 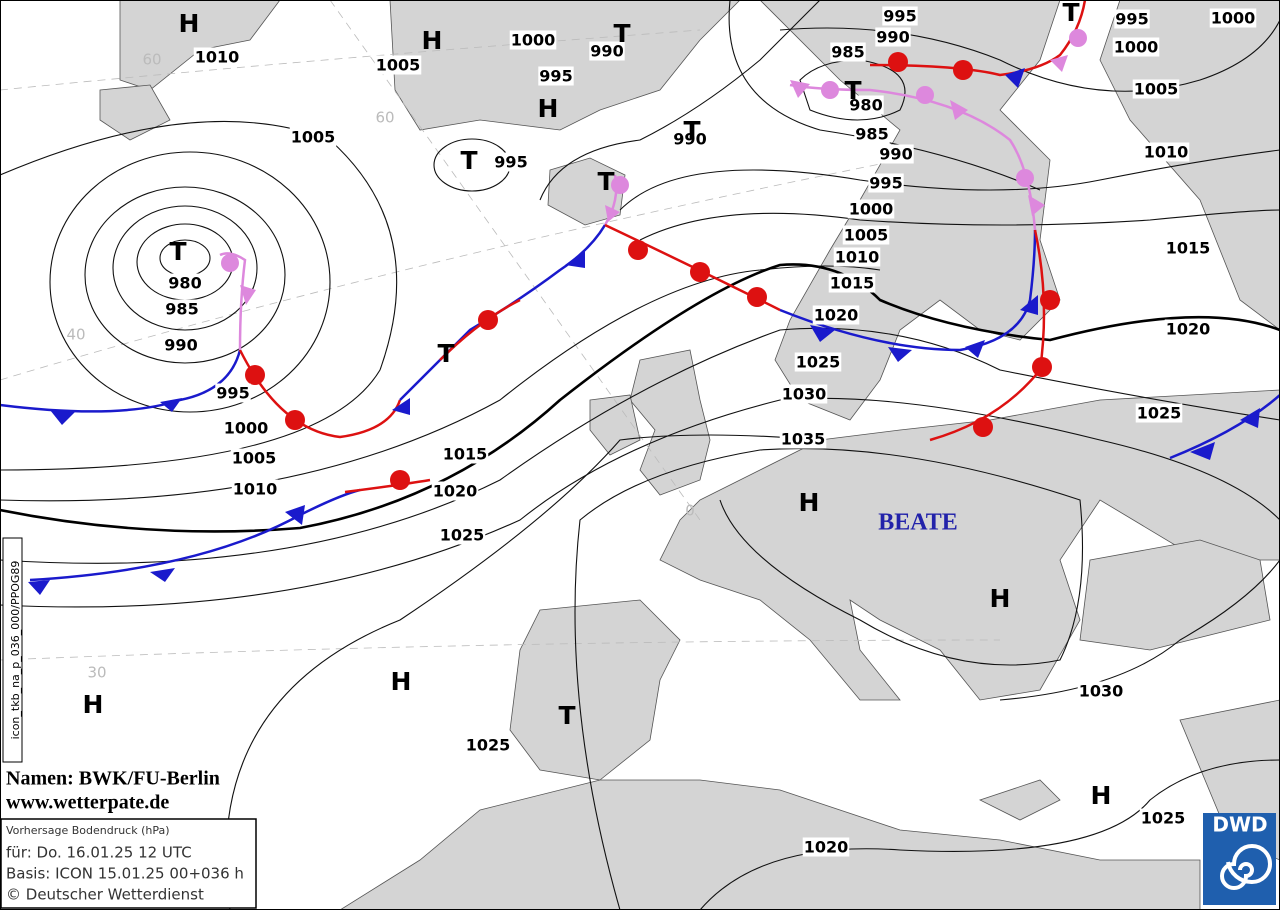 I want to click on isobar-label: 1035, so click(x=803, y=439).